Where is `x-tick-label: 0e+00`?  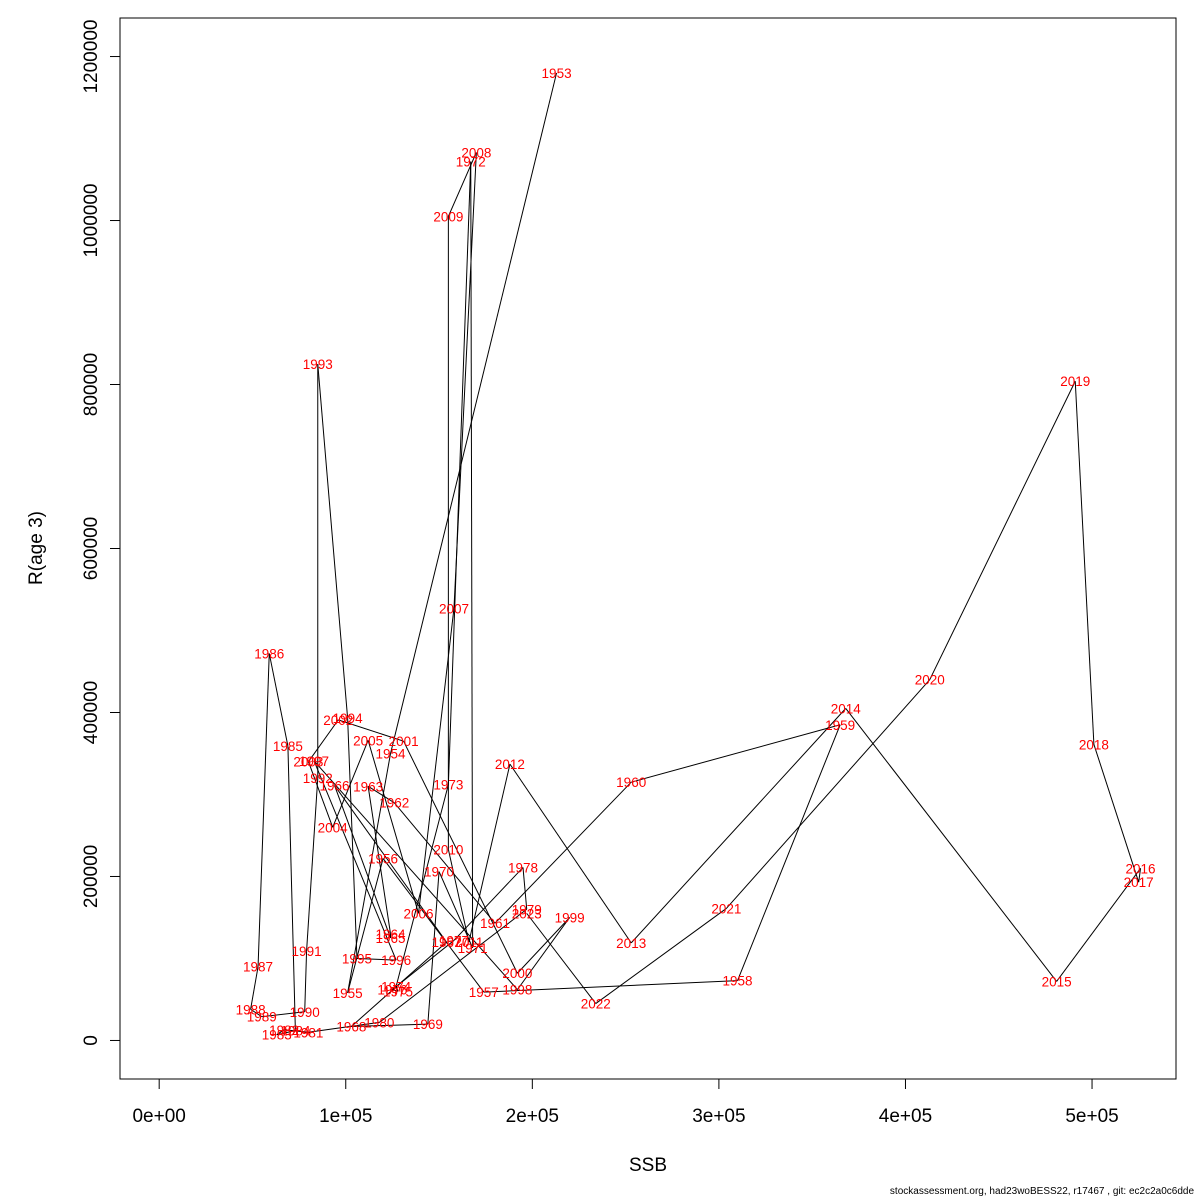
x-tick-label: 0e+00 is located at coordinates (158, 1116).